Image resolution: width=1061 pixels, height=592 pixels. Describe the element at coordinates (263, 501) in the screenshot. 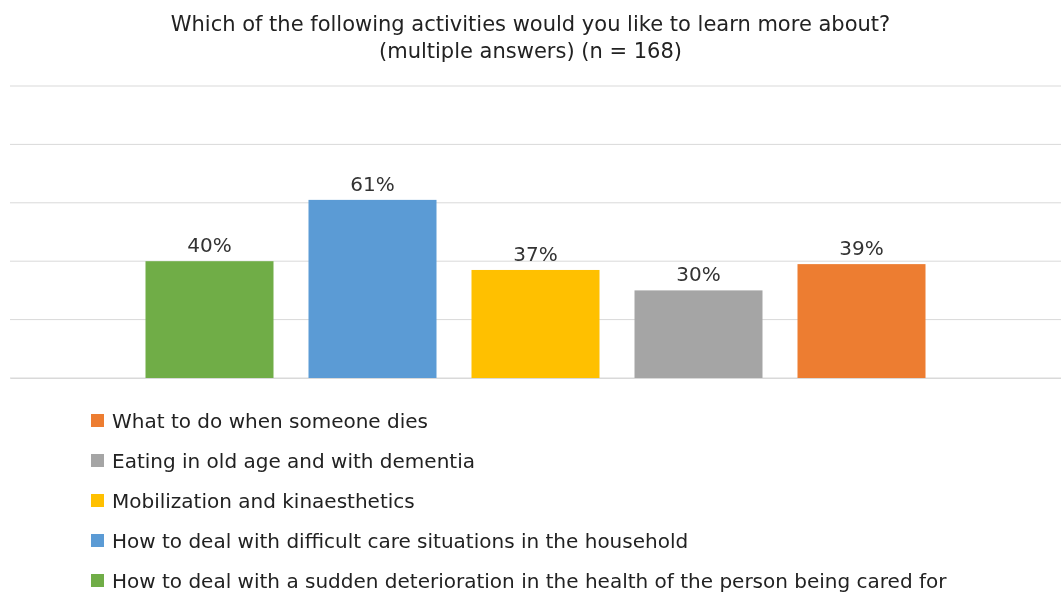

I see `legend-label: Mobilization and kinaesthetics` at that location.